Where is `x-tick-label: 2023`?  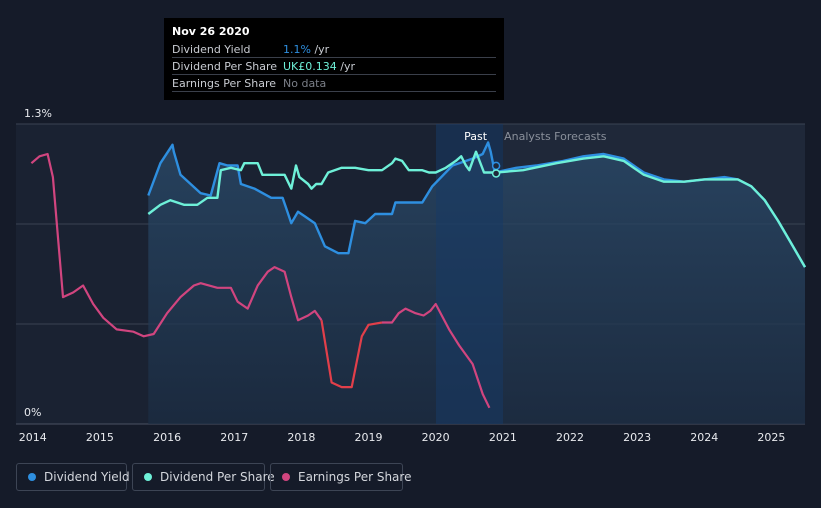 x-tick-label: 2023 is located at coordinates (637, 437).